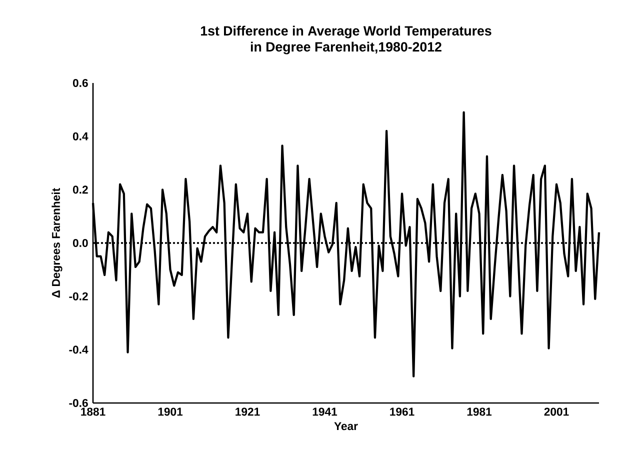 The height and width of the screenshot is (472, 637). What do you see at coordinates (80, 83) in the screenshot?
I see `y-tick-label: 0.6` at bounding box center [80, 83].